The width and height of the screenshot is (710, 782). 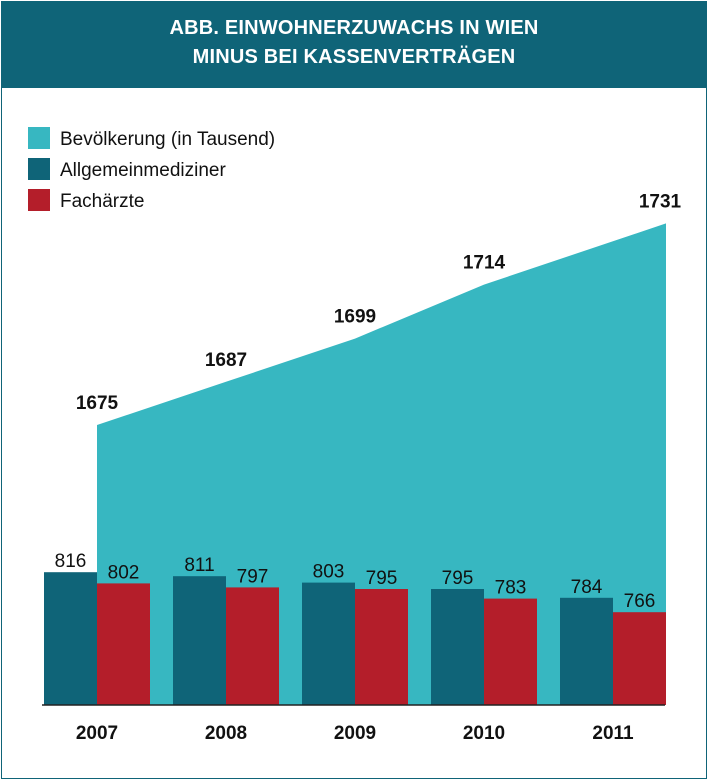 I want to click on x-tick-label: 2009, so click(x=355, y=733).